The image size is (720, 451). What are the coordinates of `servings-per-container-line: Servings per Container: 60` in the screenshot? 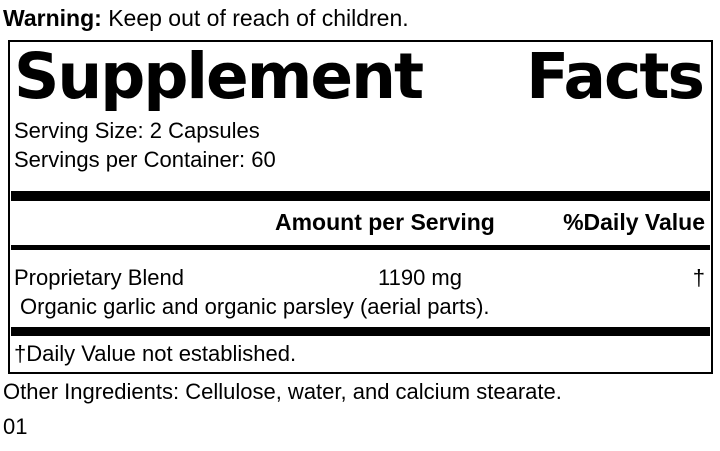 It's located at (145, 159).